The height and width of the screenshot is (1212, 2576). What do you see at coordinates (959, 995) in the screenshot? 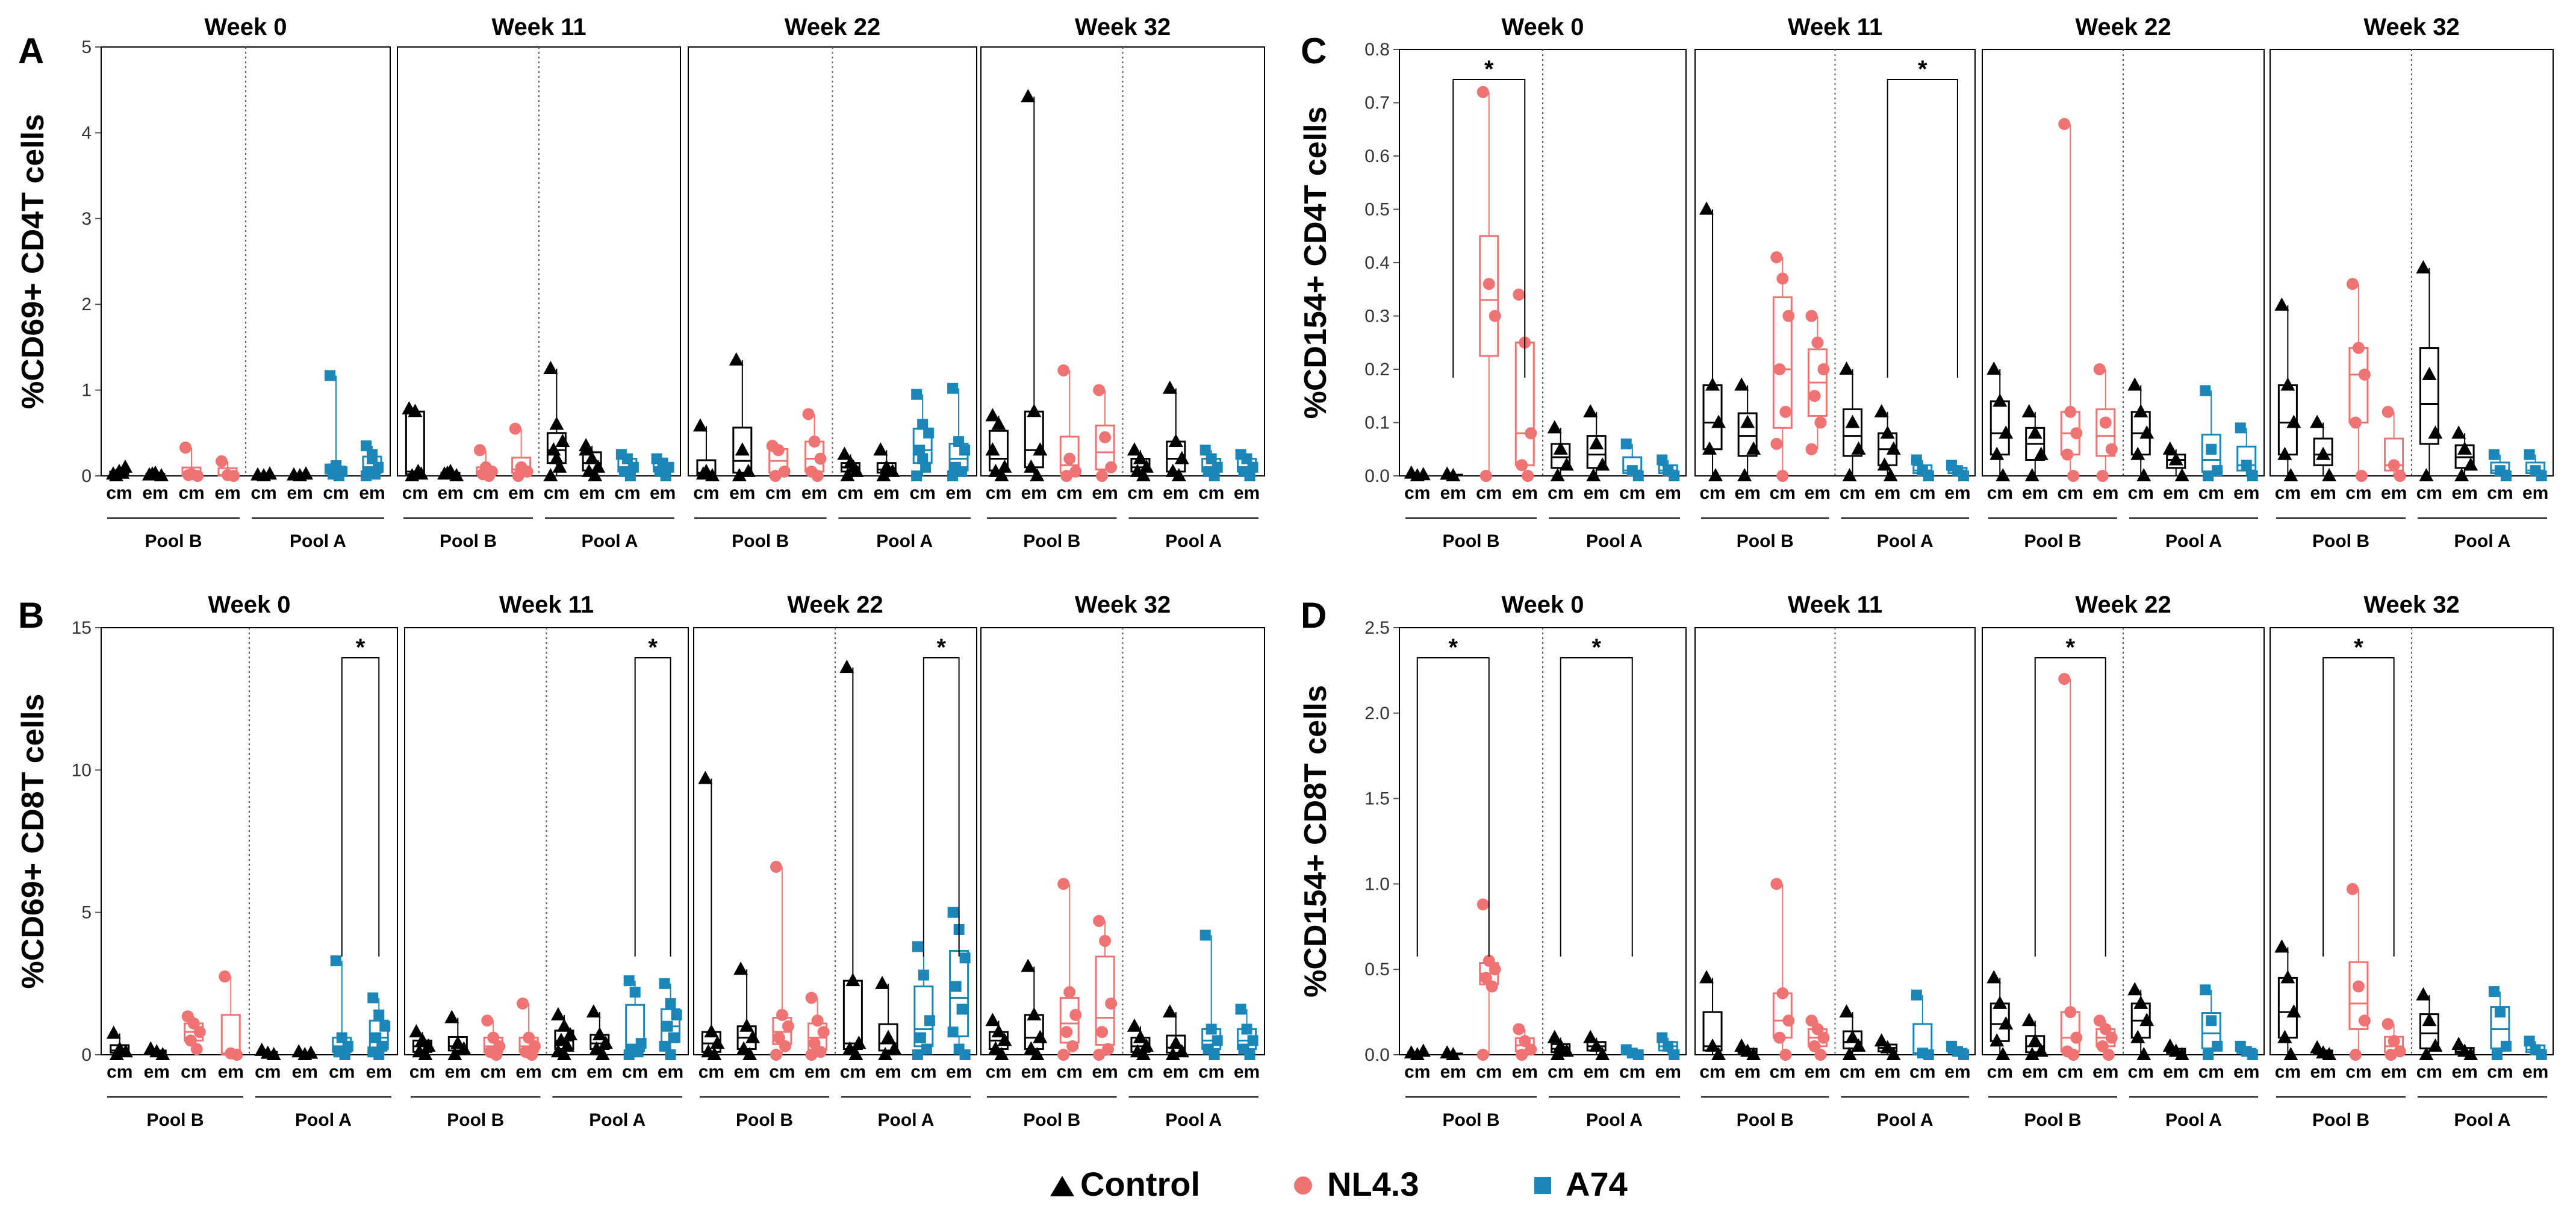
I see `group-em-7: em` at bounding box center [959, 995].